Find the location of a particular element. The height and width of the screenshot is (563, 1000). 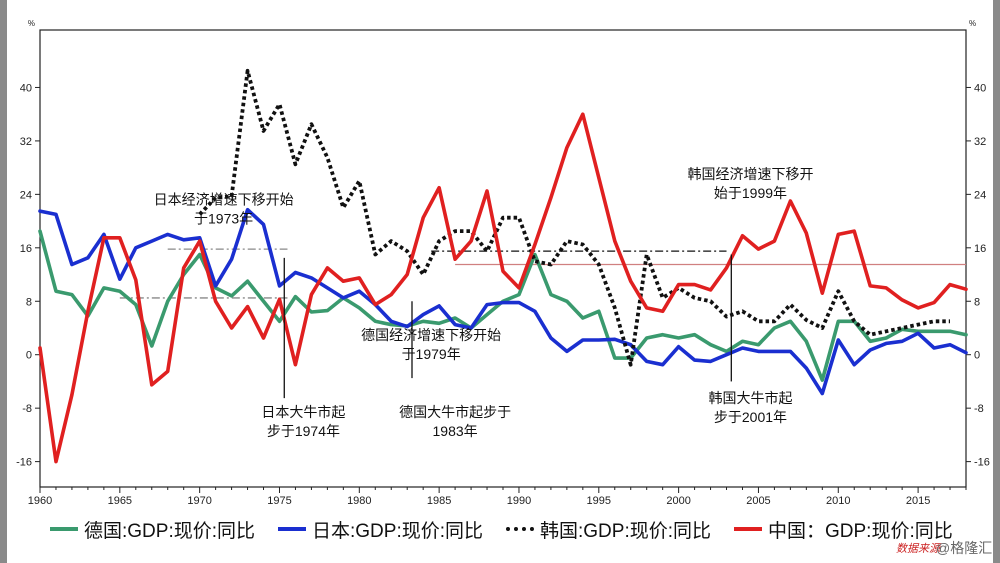

x-tick-label: 1990 is located at coordinates (519, 501).